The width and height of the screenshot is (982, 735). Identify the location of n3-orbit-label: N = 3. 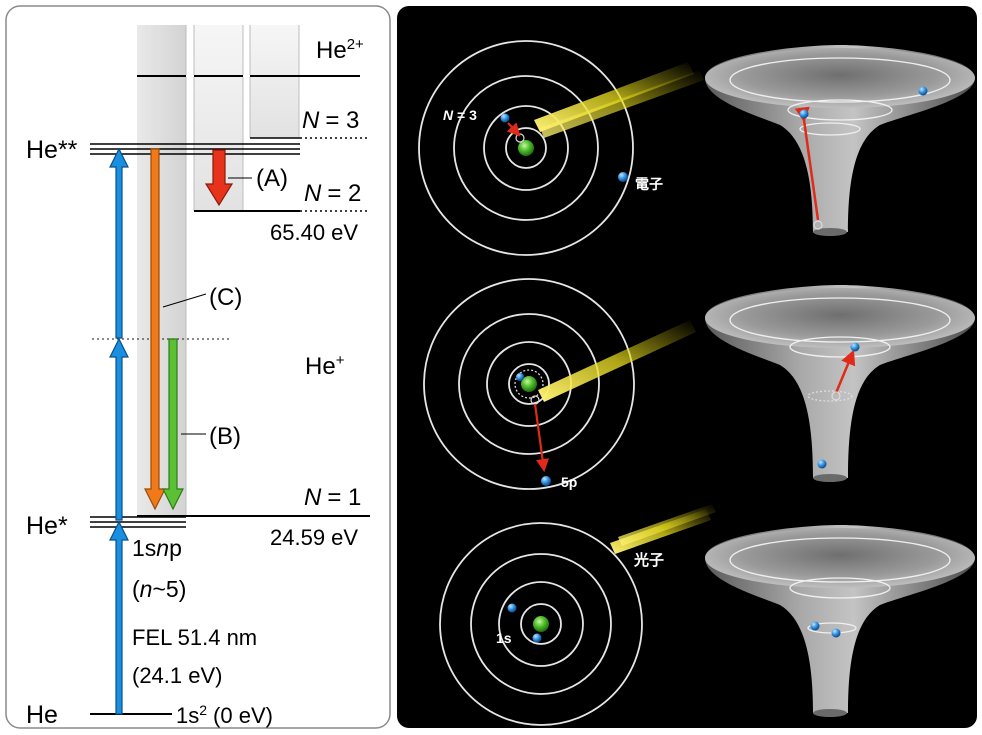
(460, 115).